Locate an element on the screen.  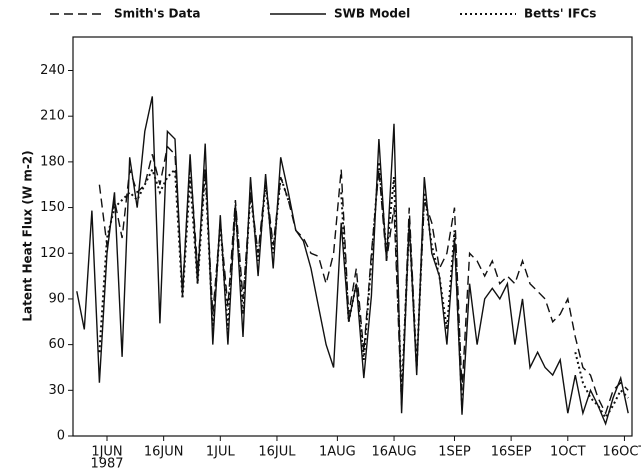
x-tick-label: 1AUG is located at coordinates (337, 452).